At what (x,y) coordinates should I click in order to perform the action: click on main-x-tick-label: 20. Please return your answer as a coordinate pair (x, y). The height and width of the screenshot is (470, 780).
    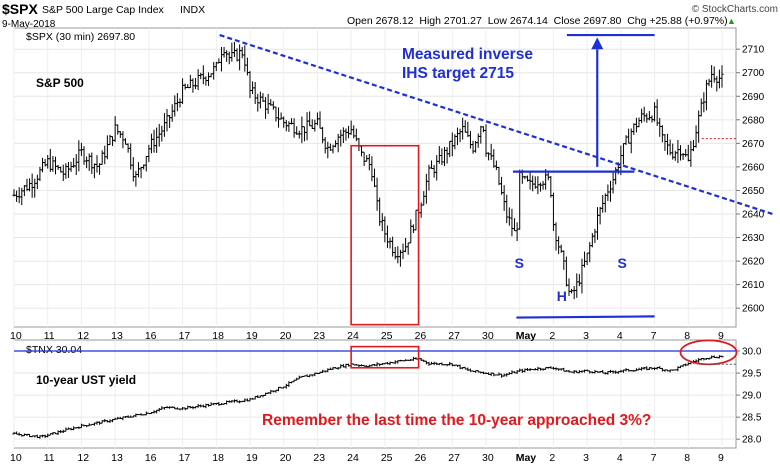
    Looking at the image, I should click on (286, 336).